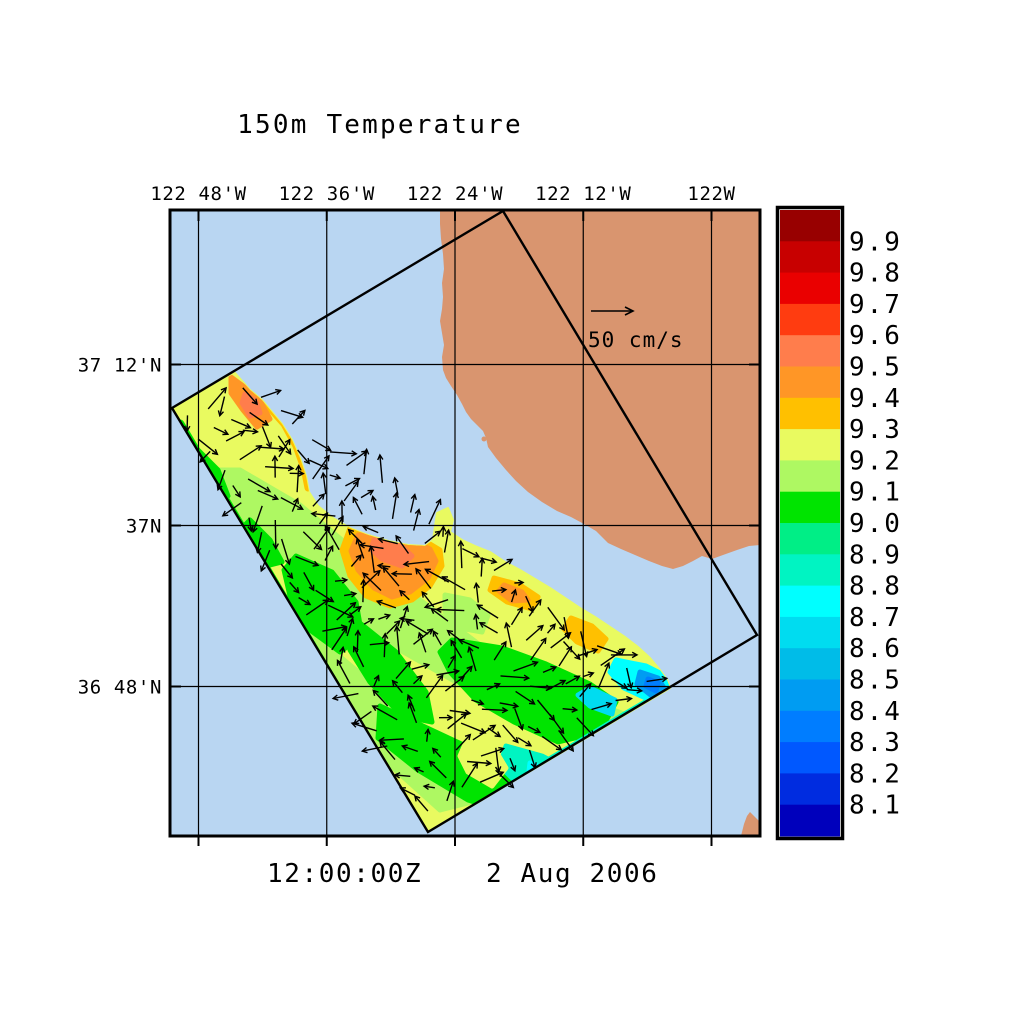 The width and height of the screenshot is (1024, 1024). I want to click on small-island, so click(484, 439).